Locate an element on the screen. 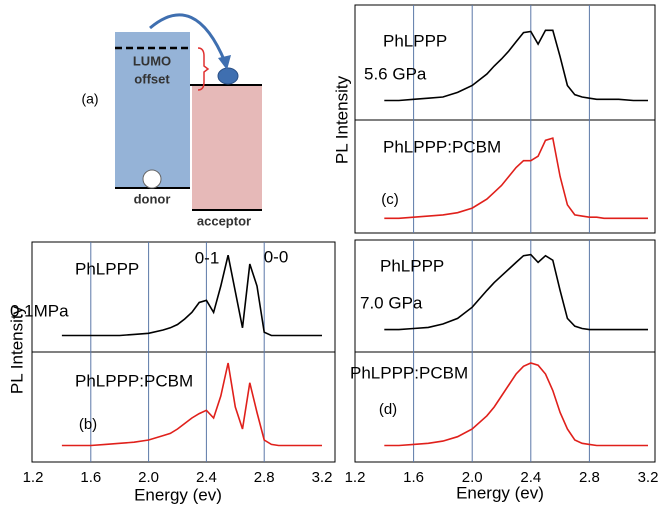 The image size is (663, 508). condition: 7.0 GPa is located at coordinates (391, 302).